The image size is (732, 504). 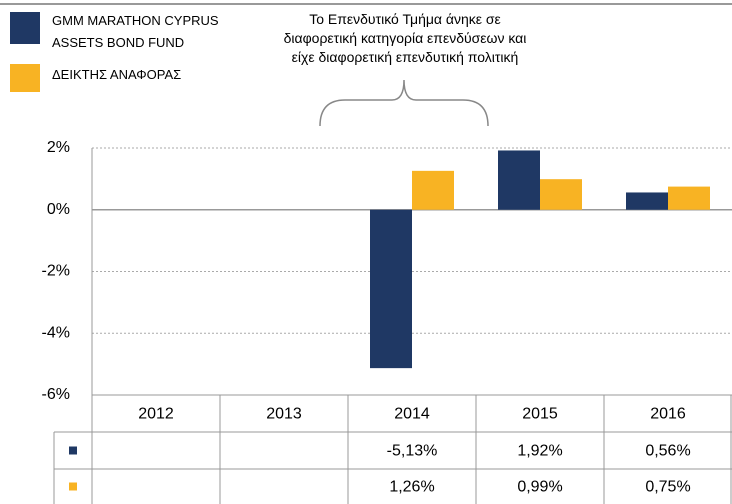 What do you see at coordinates (667, 487) in the screenshot?
I see `table-value: 0,75%` at bounding box center [667, 487].